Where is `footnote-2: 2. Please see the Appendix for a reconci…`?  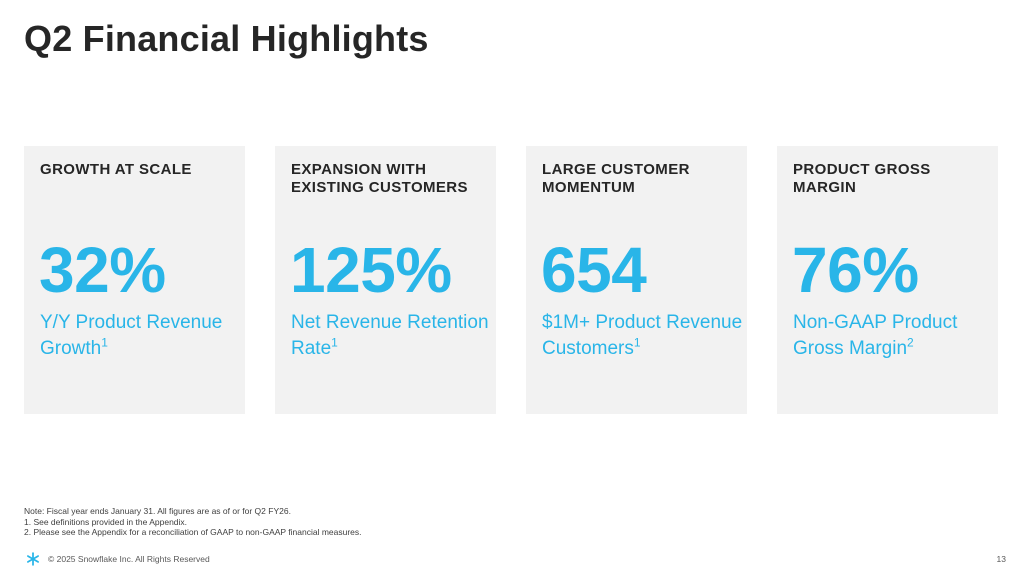 footnote-2: 2. Please see the Appendix for a reconci… is located at coordinates (193, 532).